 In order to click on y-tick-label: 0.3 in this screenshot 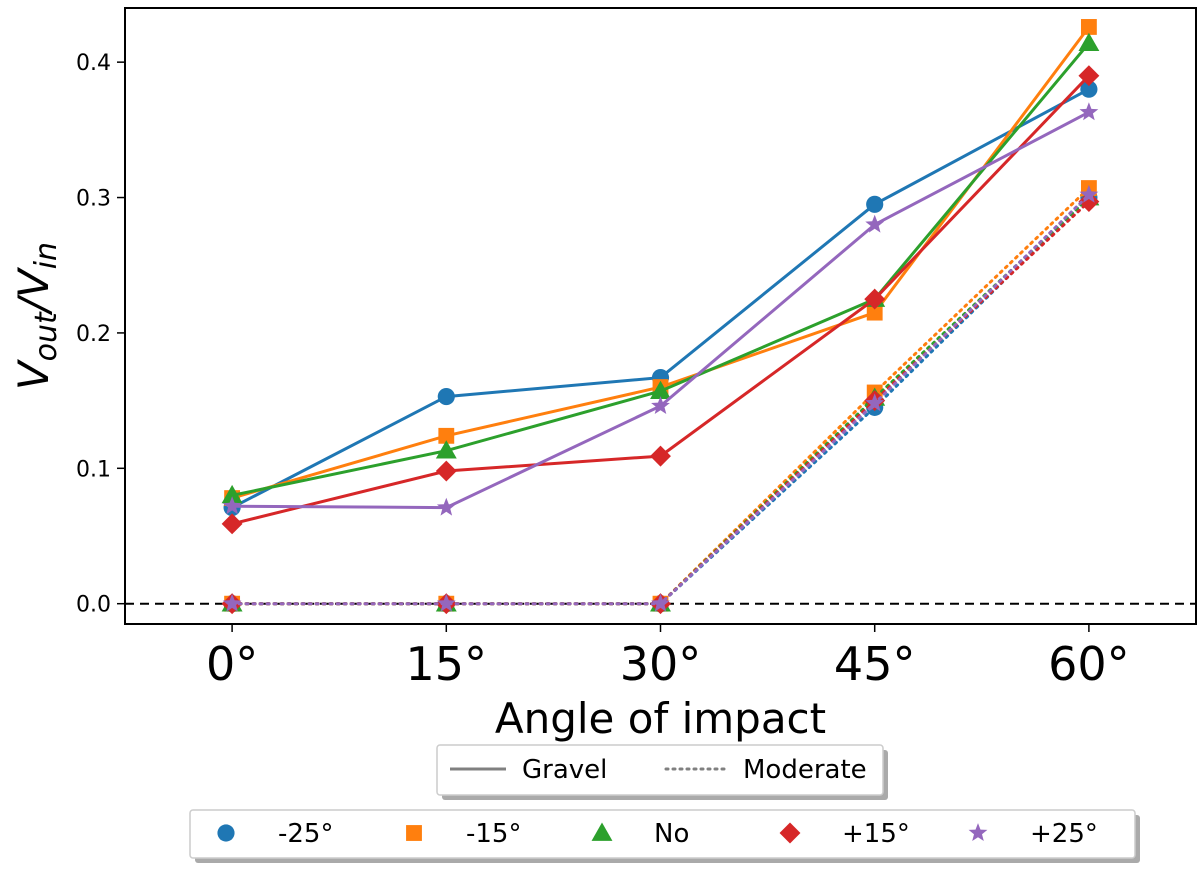, I will do `click(93, 199)`.